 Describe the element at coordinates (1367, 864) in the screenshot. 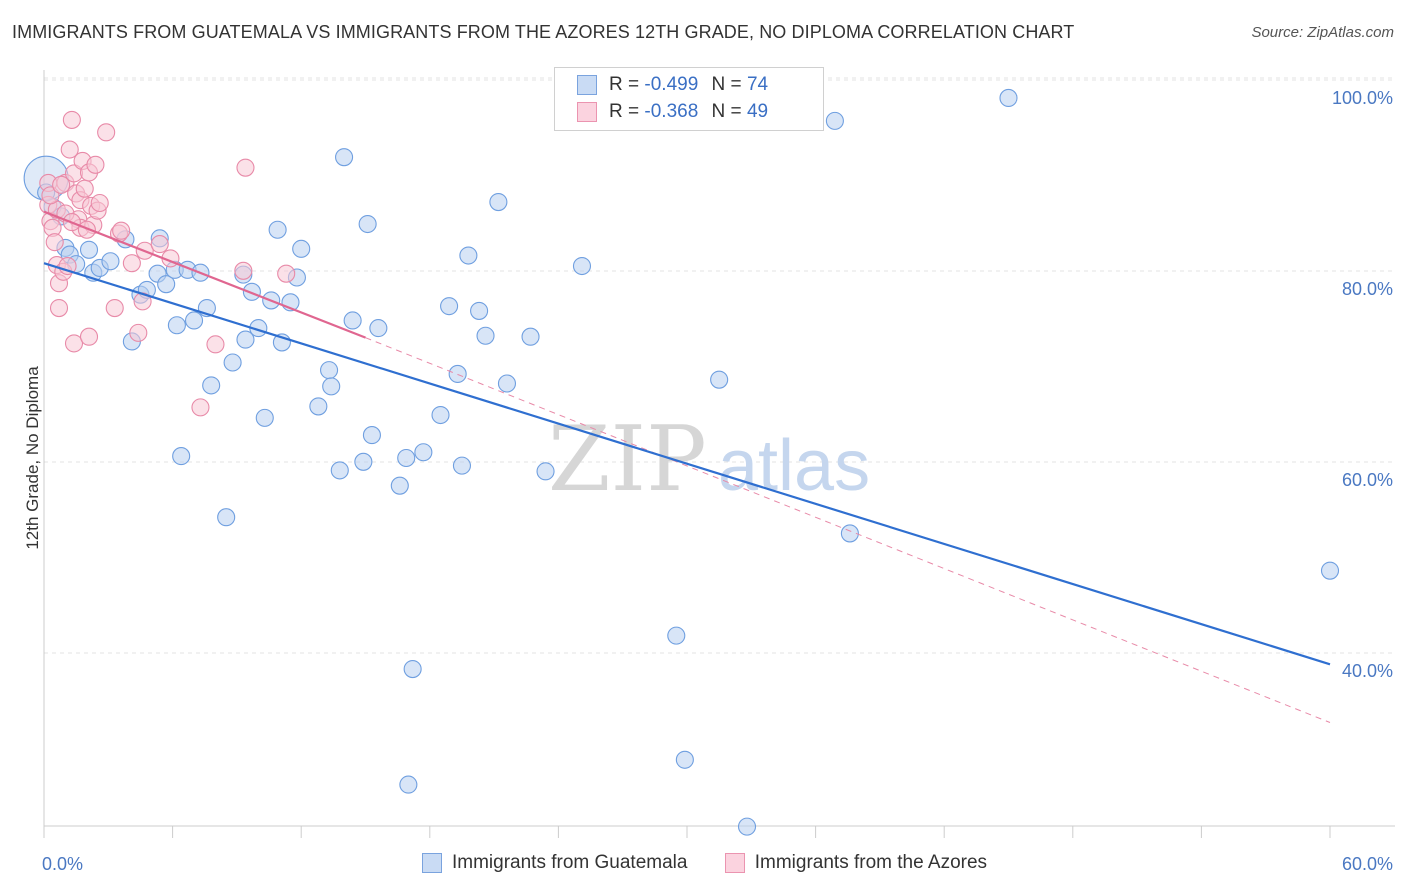

I see `x-tick-label-max: 60.0%` at that location.